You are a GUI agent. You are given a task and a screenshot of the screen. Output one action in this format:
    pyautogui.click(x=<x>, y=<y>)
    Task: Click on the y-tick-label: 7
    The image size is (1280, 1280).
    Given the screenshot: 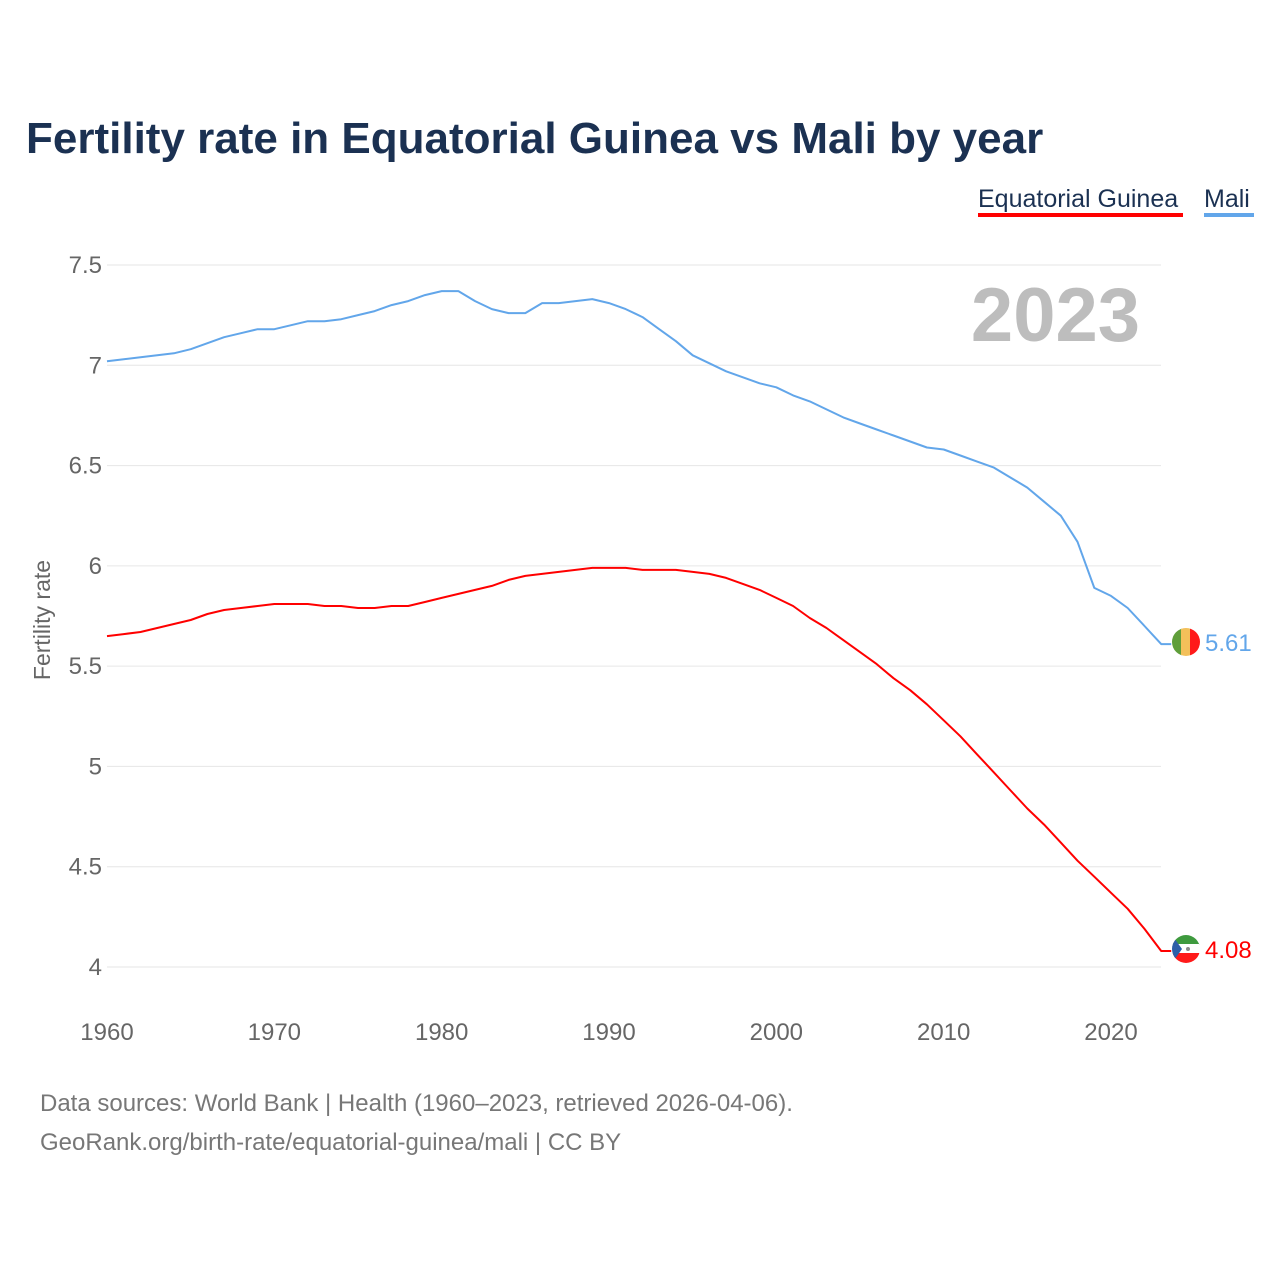 What is the action you would take?
    pyautogui.click(x=95, y=365)
    